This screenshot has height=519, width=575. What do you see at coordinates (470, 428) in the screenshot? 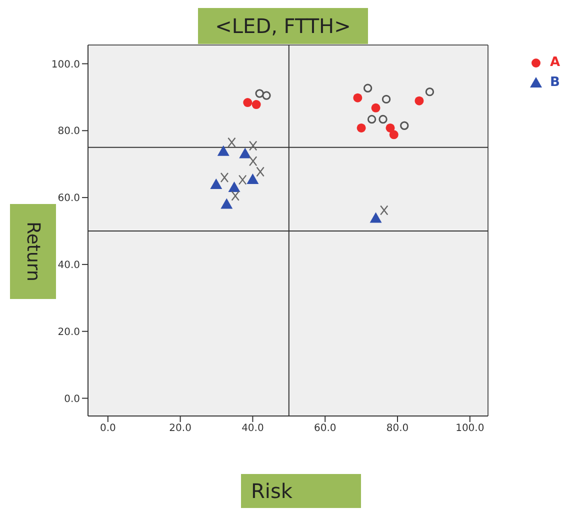
I see `x-tick-label: 100.0` at bounding box center [470, 428].